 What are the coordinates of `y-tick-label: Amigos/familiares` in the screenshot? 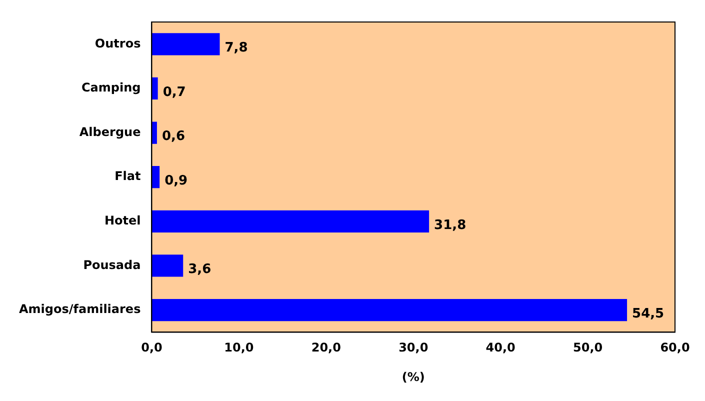 It's located at (79, 309).